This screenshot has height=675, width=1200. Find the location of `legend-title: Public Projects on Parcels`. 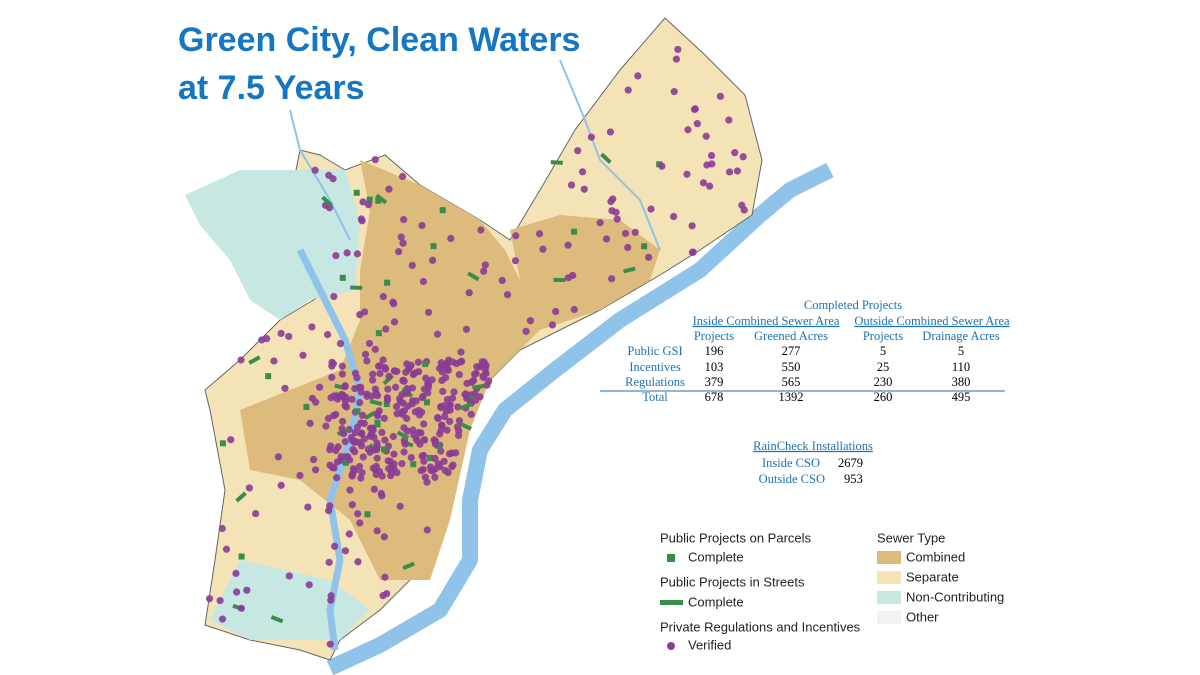

legend-title: Public Projects on Parcels is located at coordinates (736, 537).